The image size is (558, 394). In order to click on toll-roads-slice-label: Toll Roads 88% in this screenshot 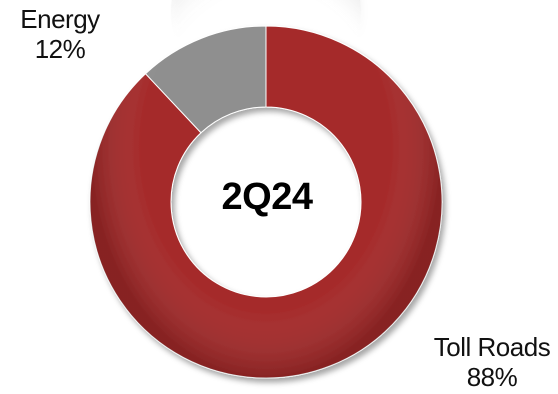, I will do `click(492, 362)`.